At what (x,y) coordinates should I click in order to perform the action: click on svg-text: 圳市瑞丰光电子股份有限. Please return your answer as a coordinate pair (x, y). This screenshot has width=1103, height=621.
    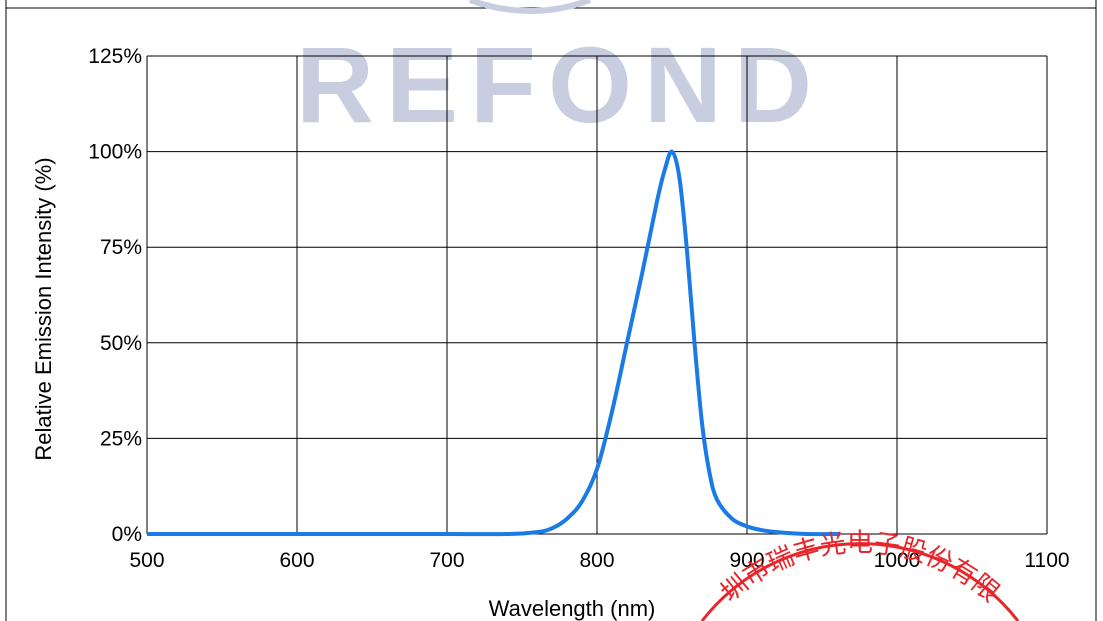
    Looking at the image, I should click on (860, 567).